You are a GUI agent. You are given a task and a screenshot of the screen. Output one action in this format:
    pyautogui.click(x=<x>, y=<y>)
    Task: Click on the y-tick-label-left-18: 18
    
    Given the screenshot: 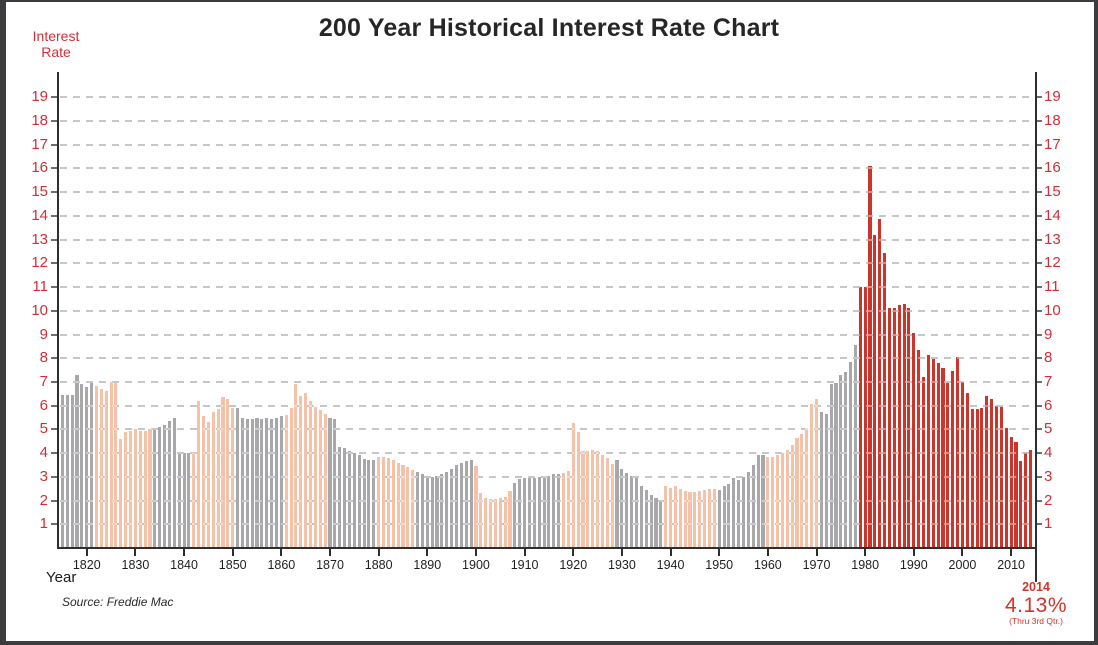 What is the action you would take?
    pyautogui.click(x=39, y=121)
    